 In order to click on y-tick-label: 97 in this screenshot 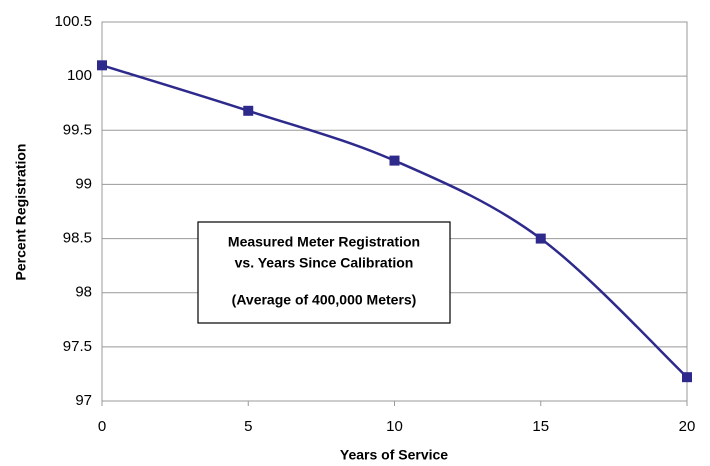, I will do `click(83, 400)`.